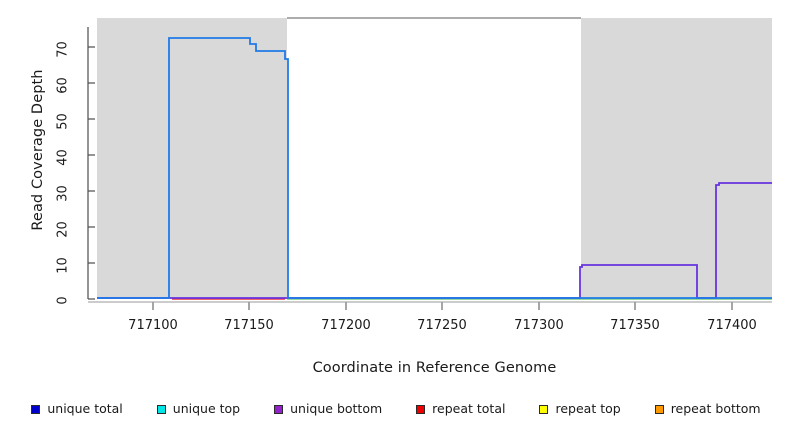 This screenshot has width=792, height=432. I want to click on legend-label: unique total, so click(85, 408).